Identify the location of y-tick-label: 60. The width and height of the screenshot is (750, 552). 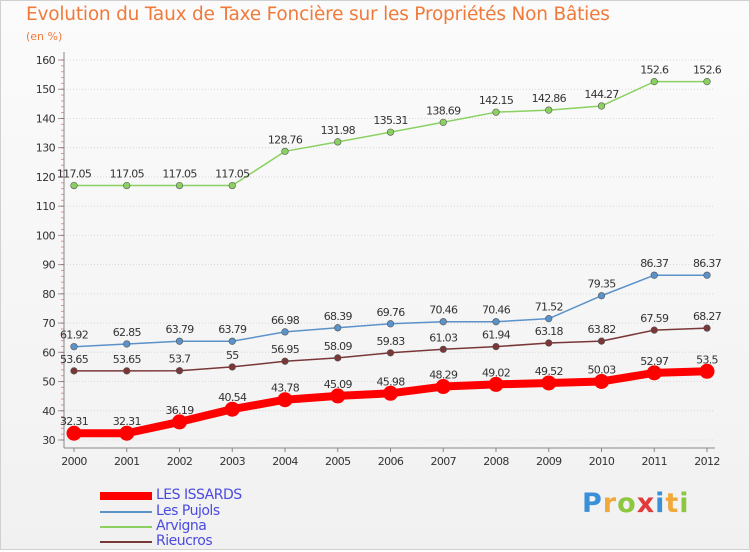
(48, 352).